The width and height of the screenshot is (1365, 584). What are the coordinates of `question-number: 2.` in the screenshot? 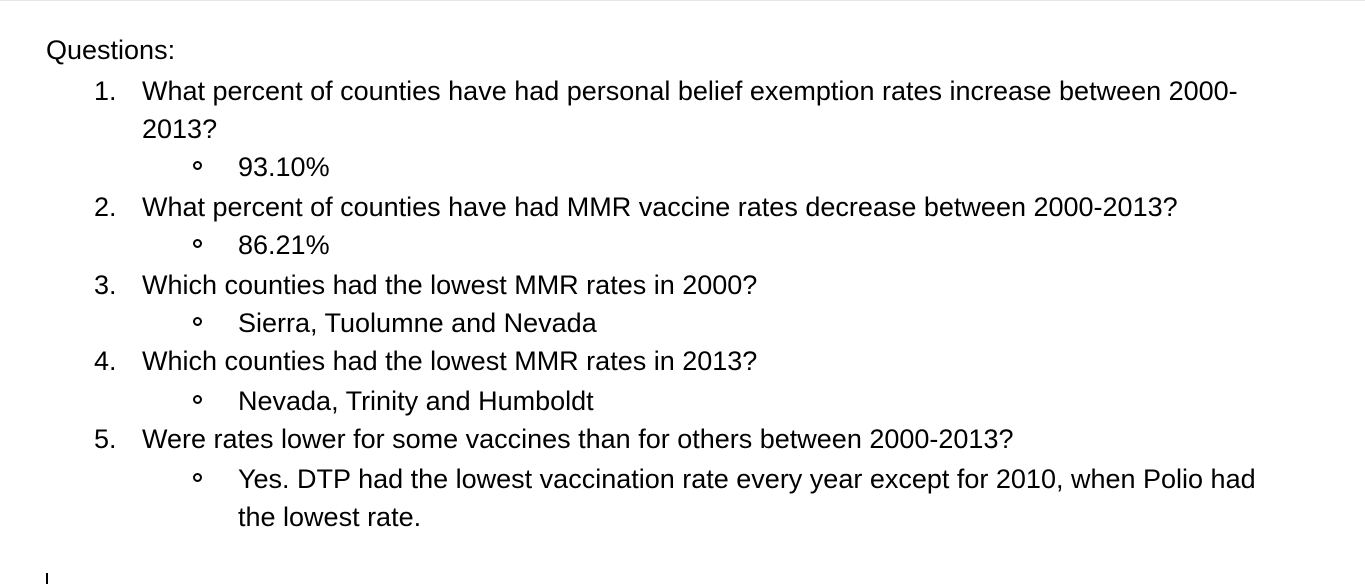 It's located at (105, 207).